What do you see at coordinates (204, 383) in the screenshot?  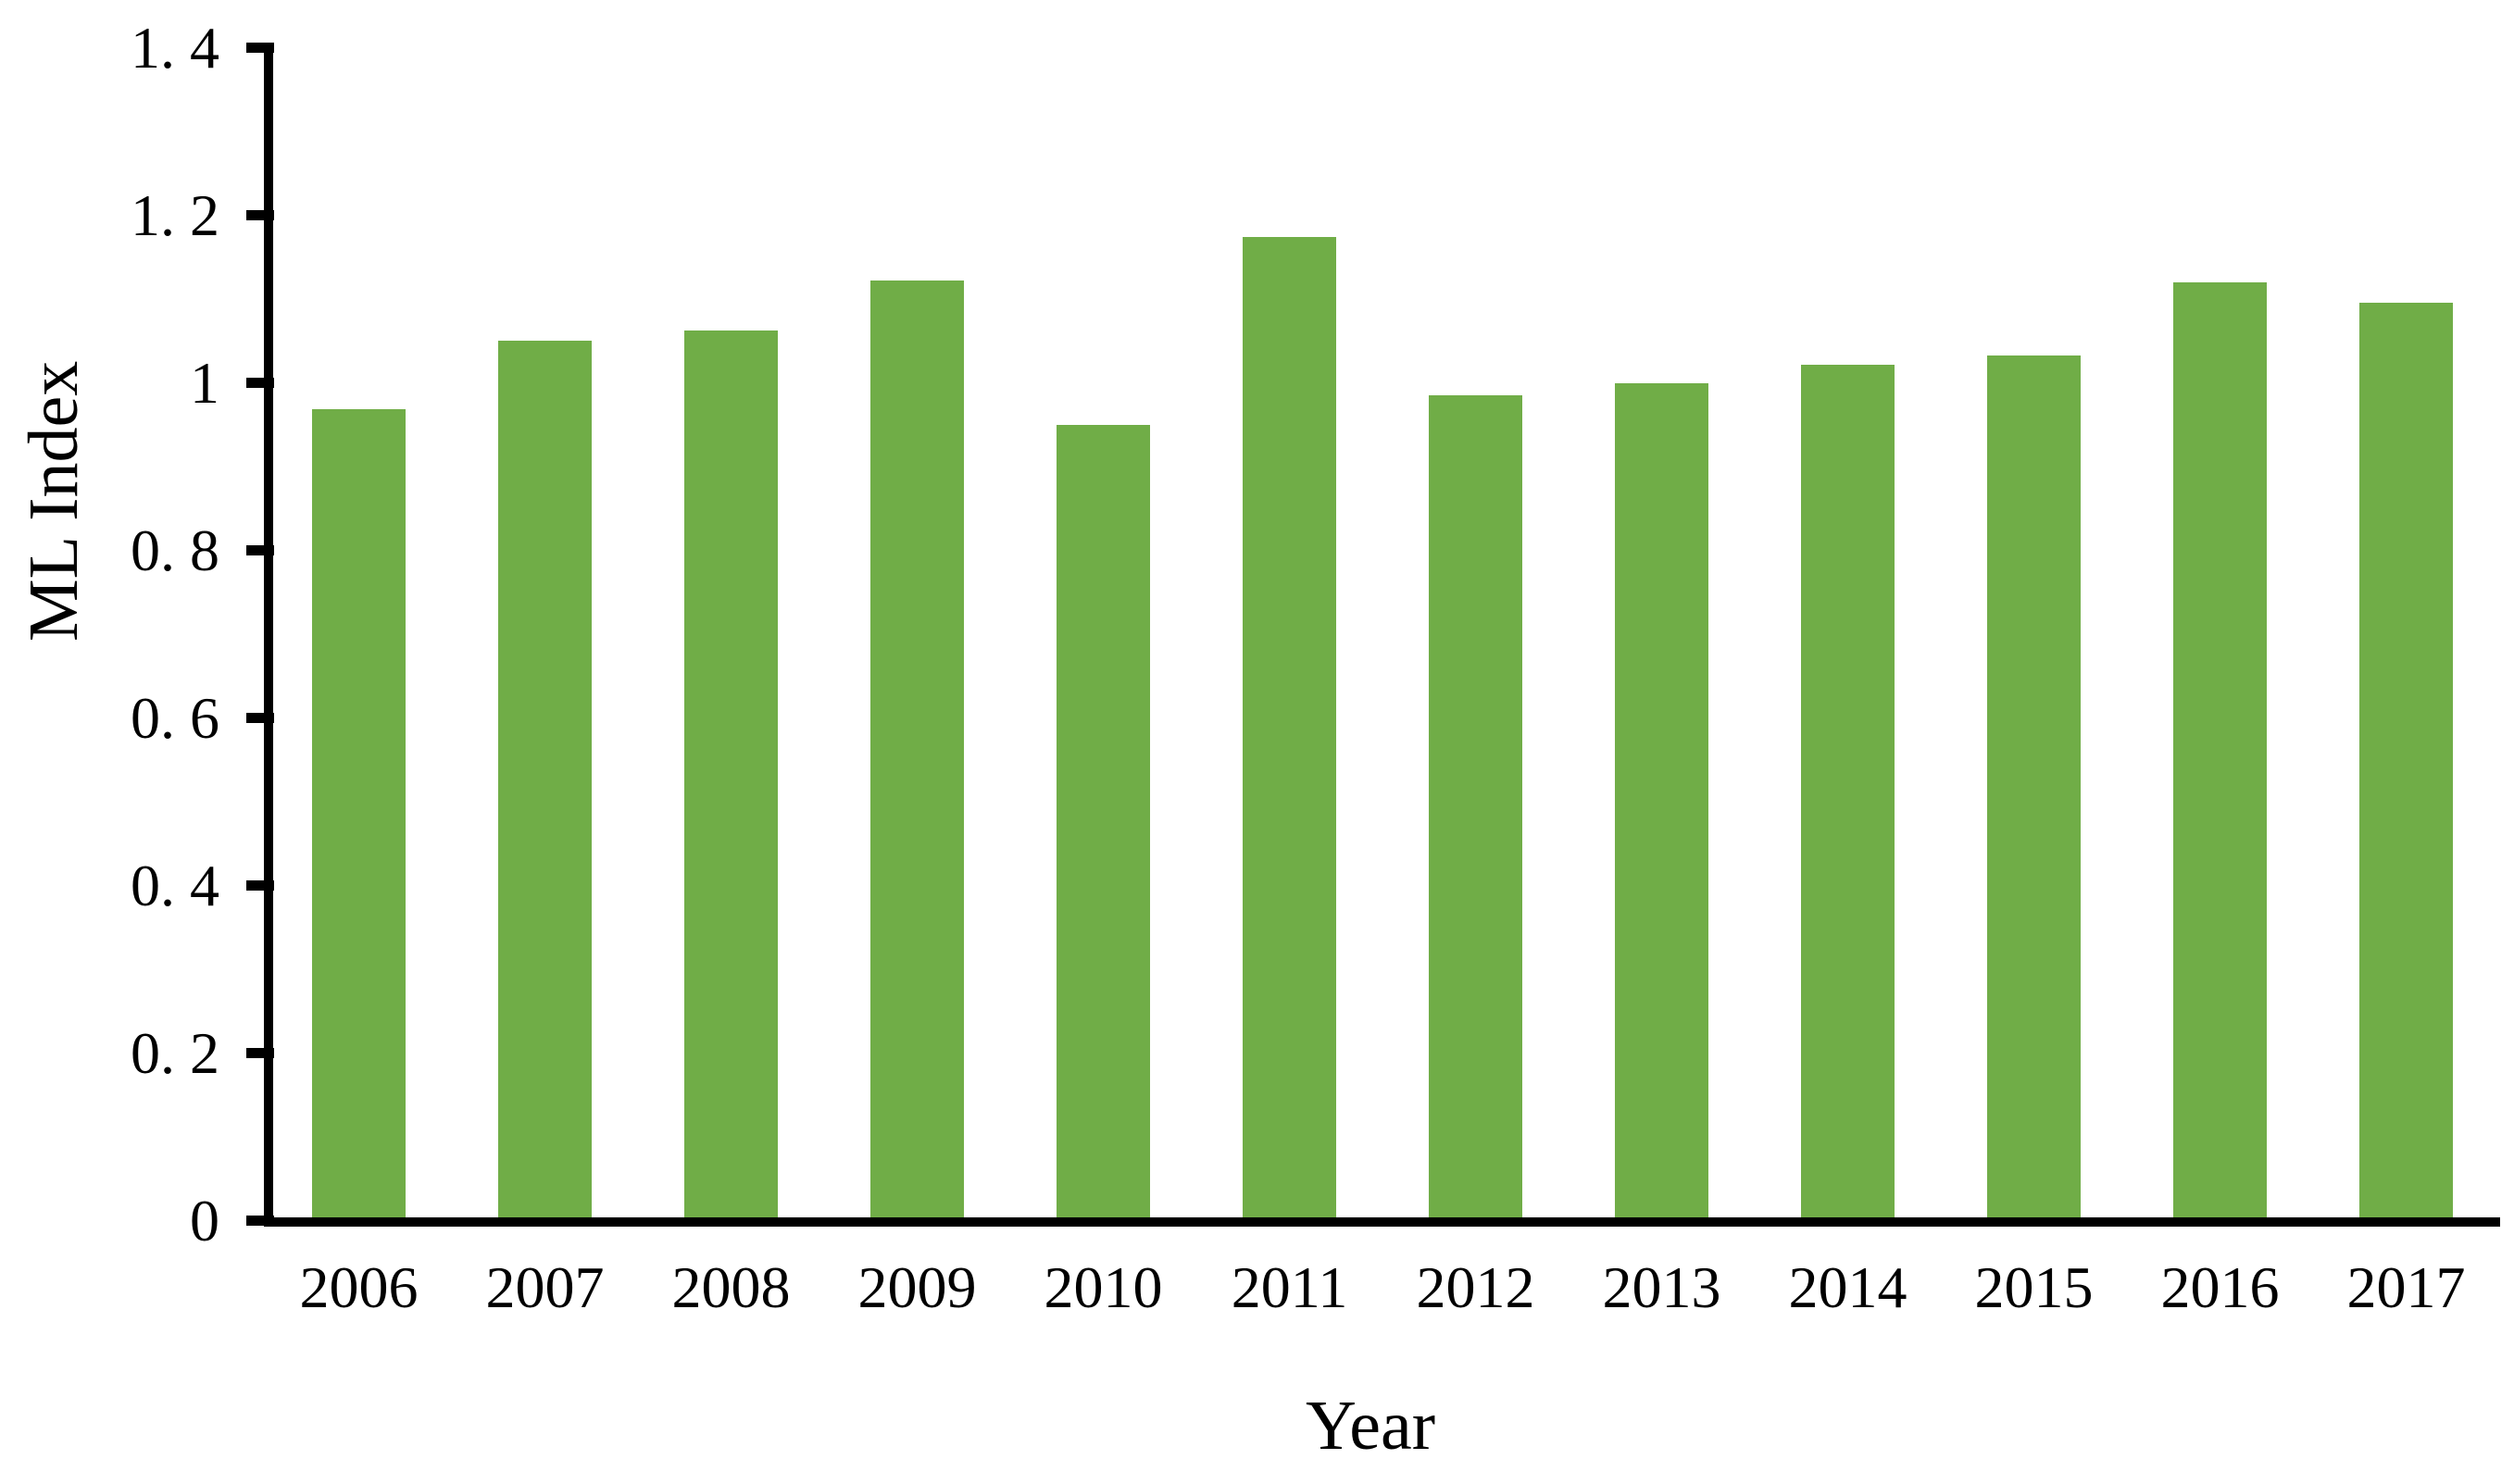 I see `y-tick-label: 1` at bounding box center [204, 383].